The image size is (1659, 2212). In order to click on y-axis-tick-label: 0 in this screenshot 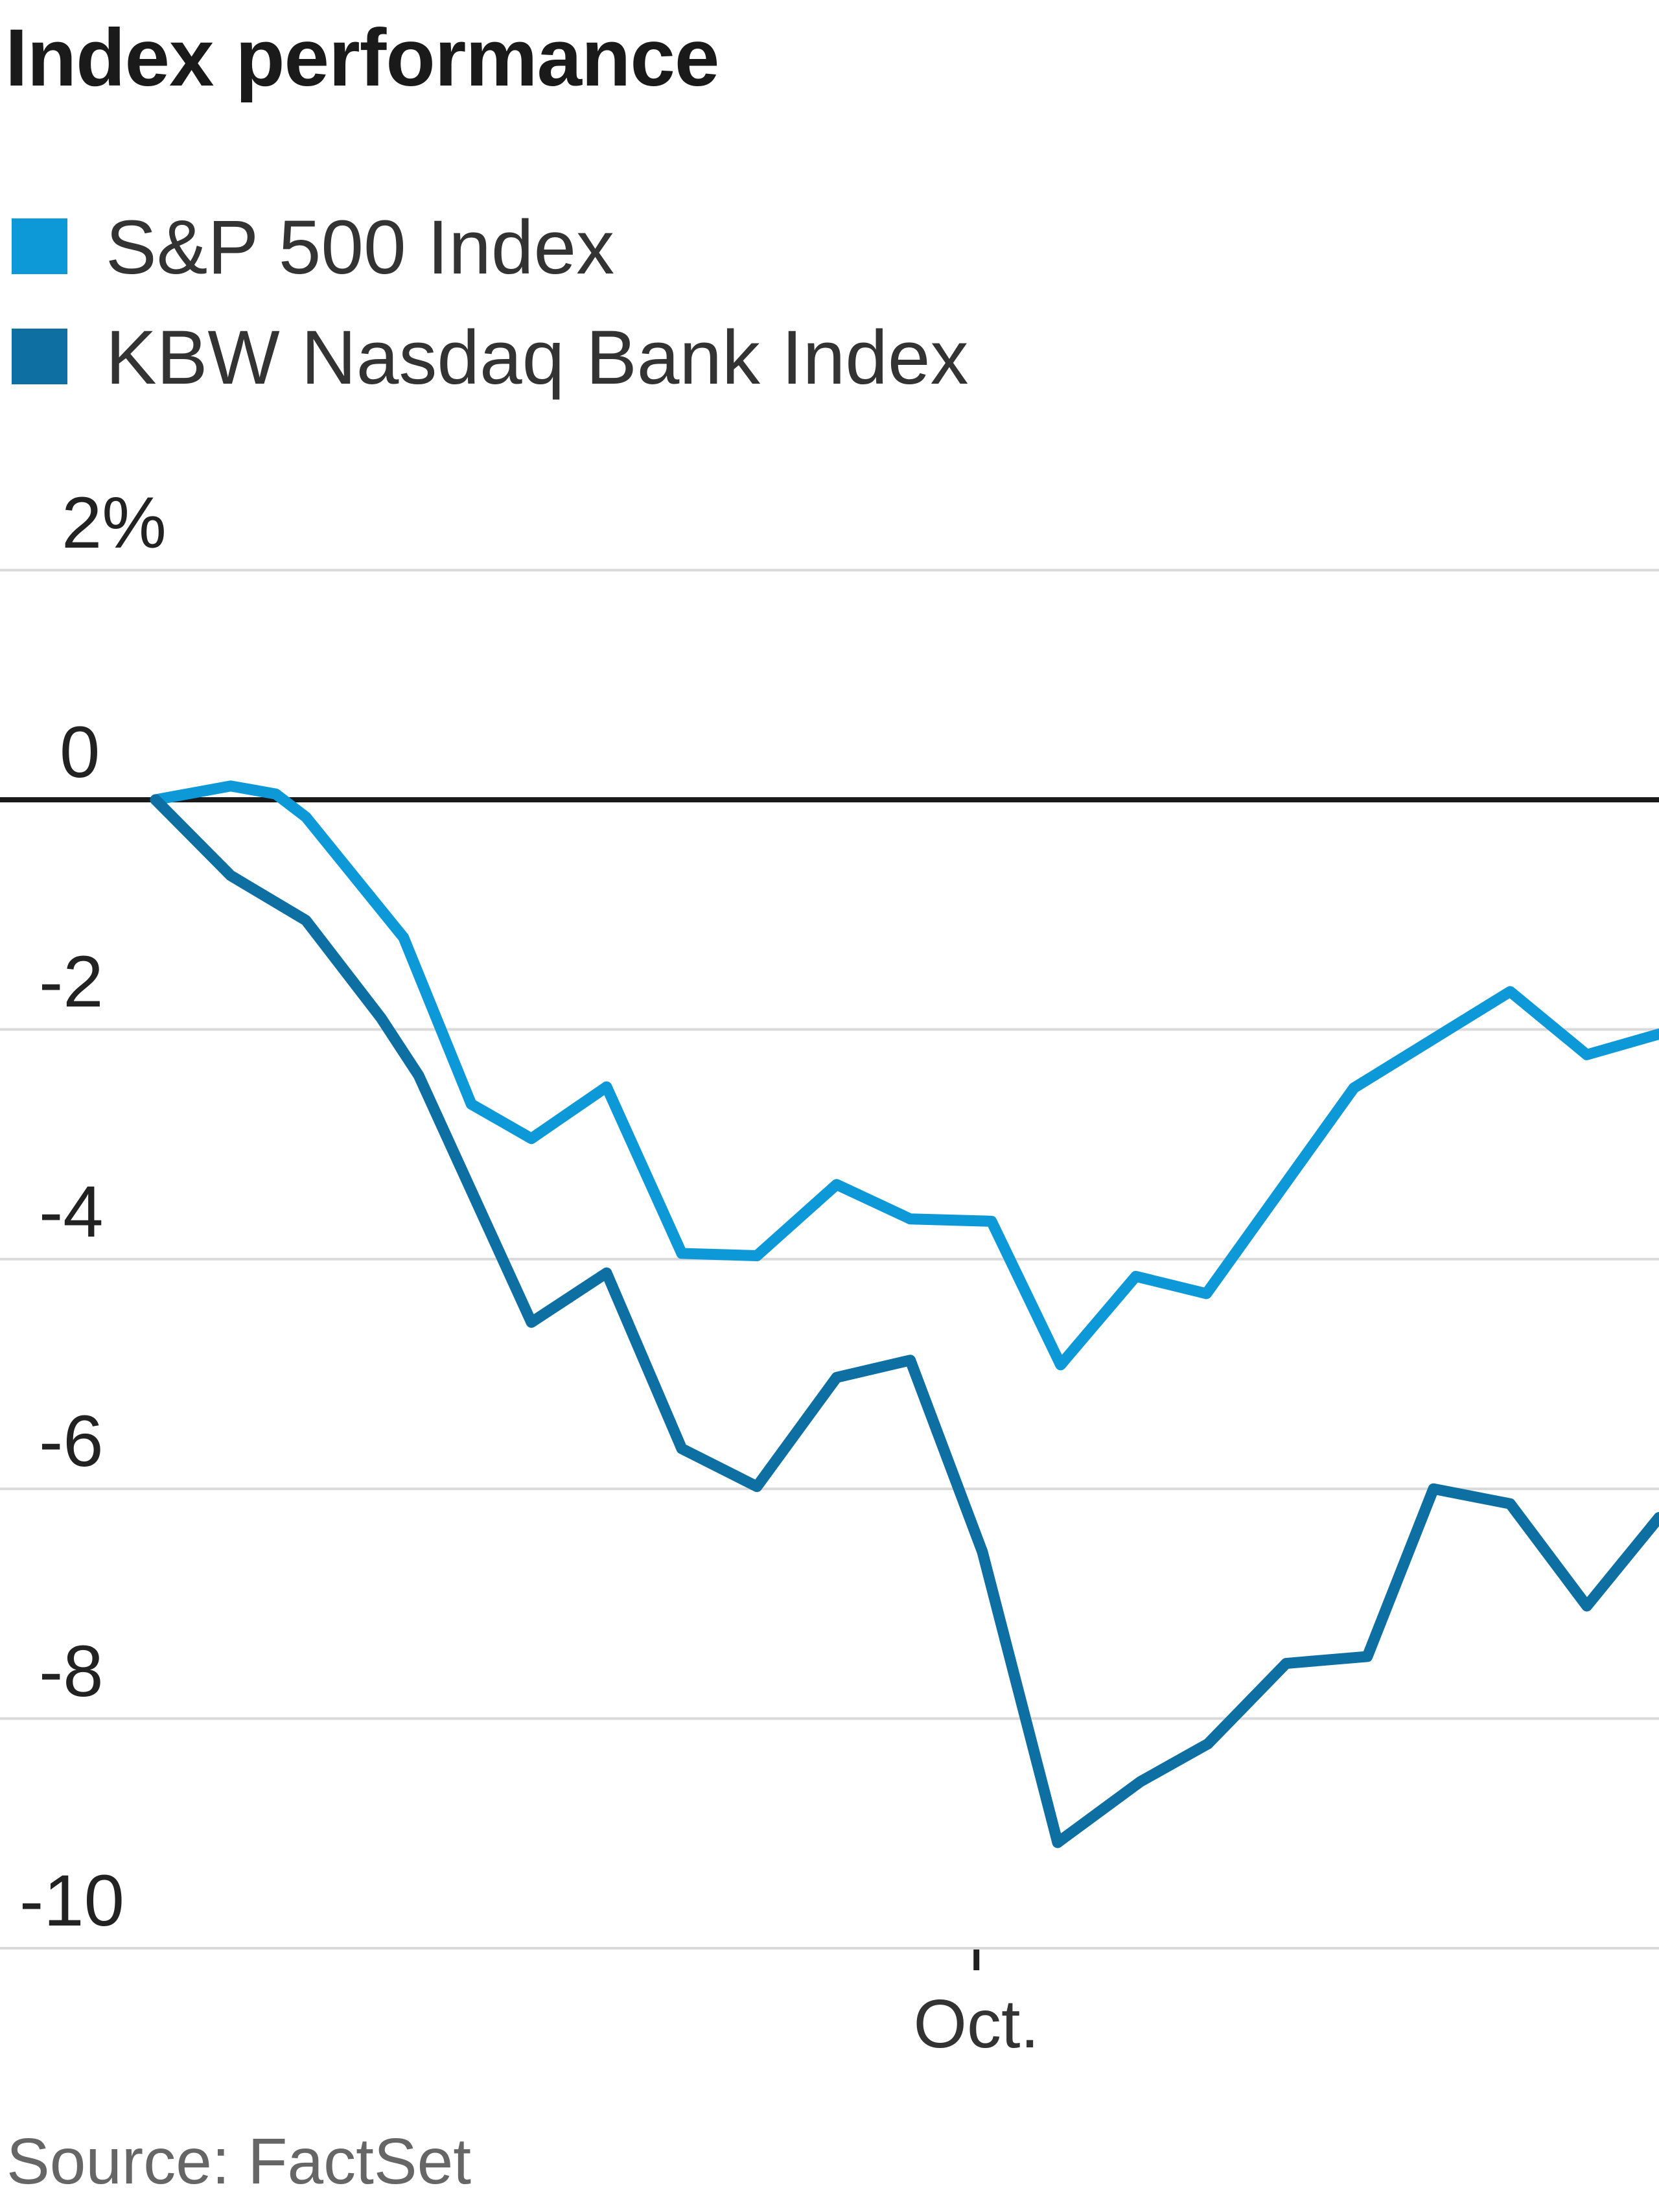, I will do `click(80, 752)`.